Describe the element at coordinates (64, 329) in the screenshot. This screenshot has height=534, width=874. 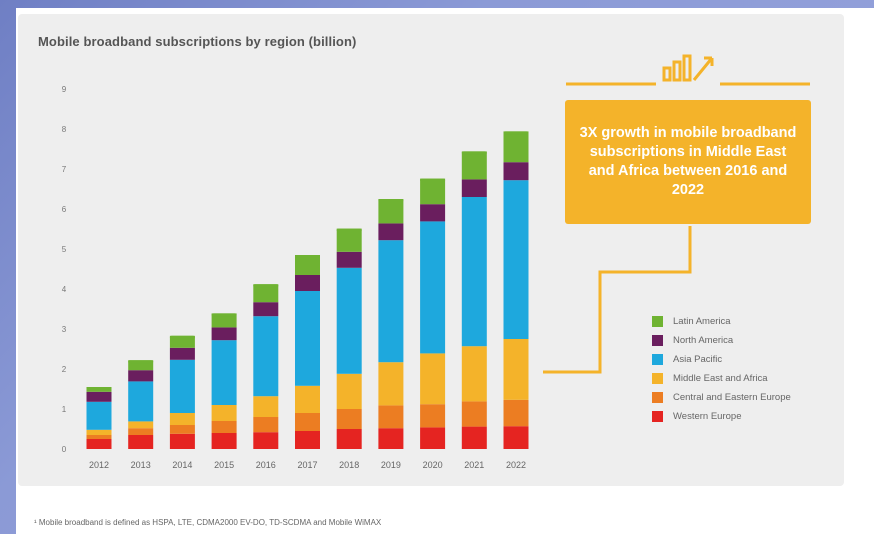
I see `y-tick-label: 3` at that location.